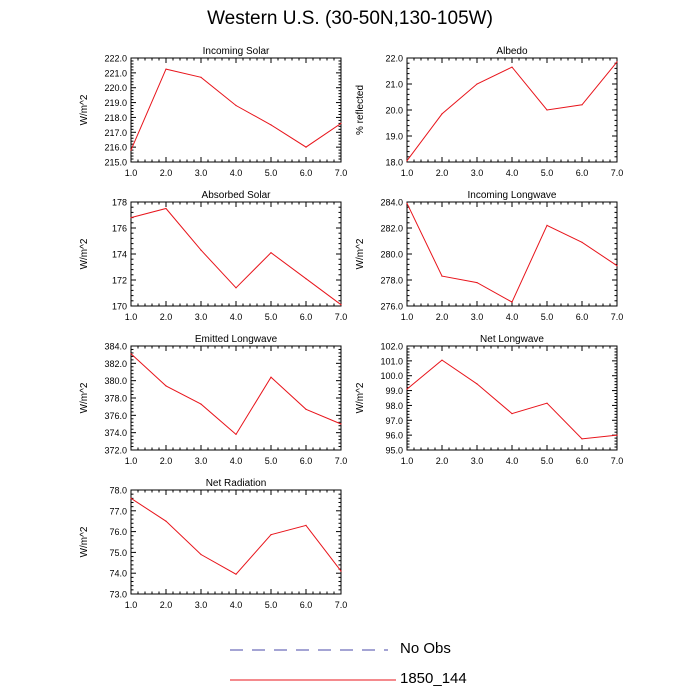 The height and width of the screenshot is (700, 700). I want to click on y-tick-label: 96.0, so click(394, 436).